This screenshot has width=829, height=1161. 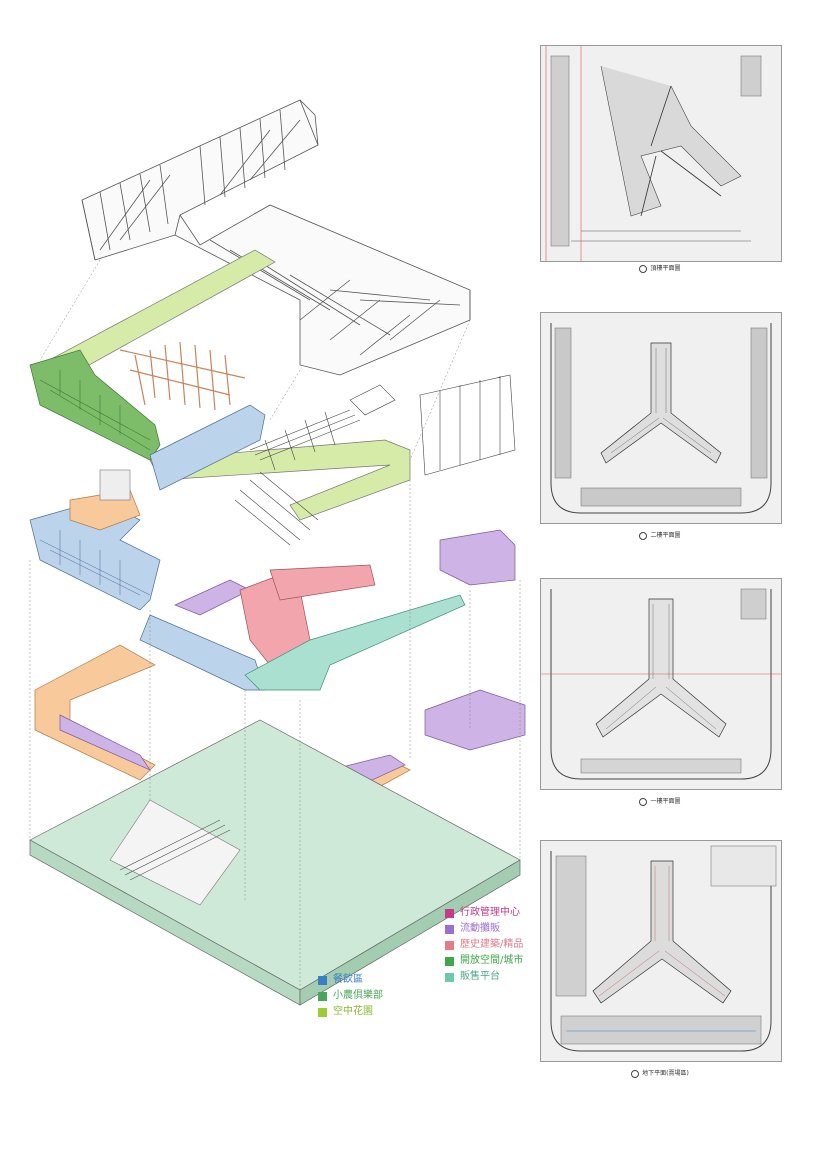 I want to click on legend-label: 開放空間/城市, so click(x=492, y=960).